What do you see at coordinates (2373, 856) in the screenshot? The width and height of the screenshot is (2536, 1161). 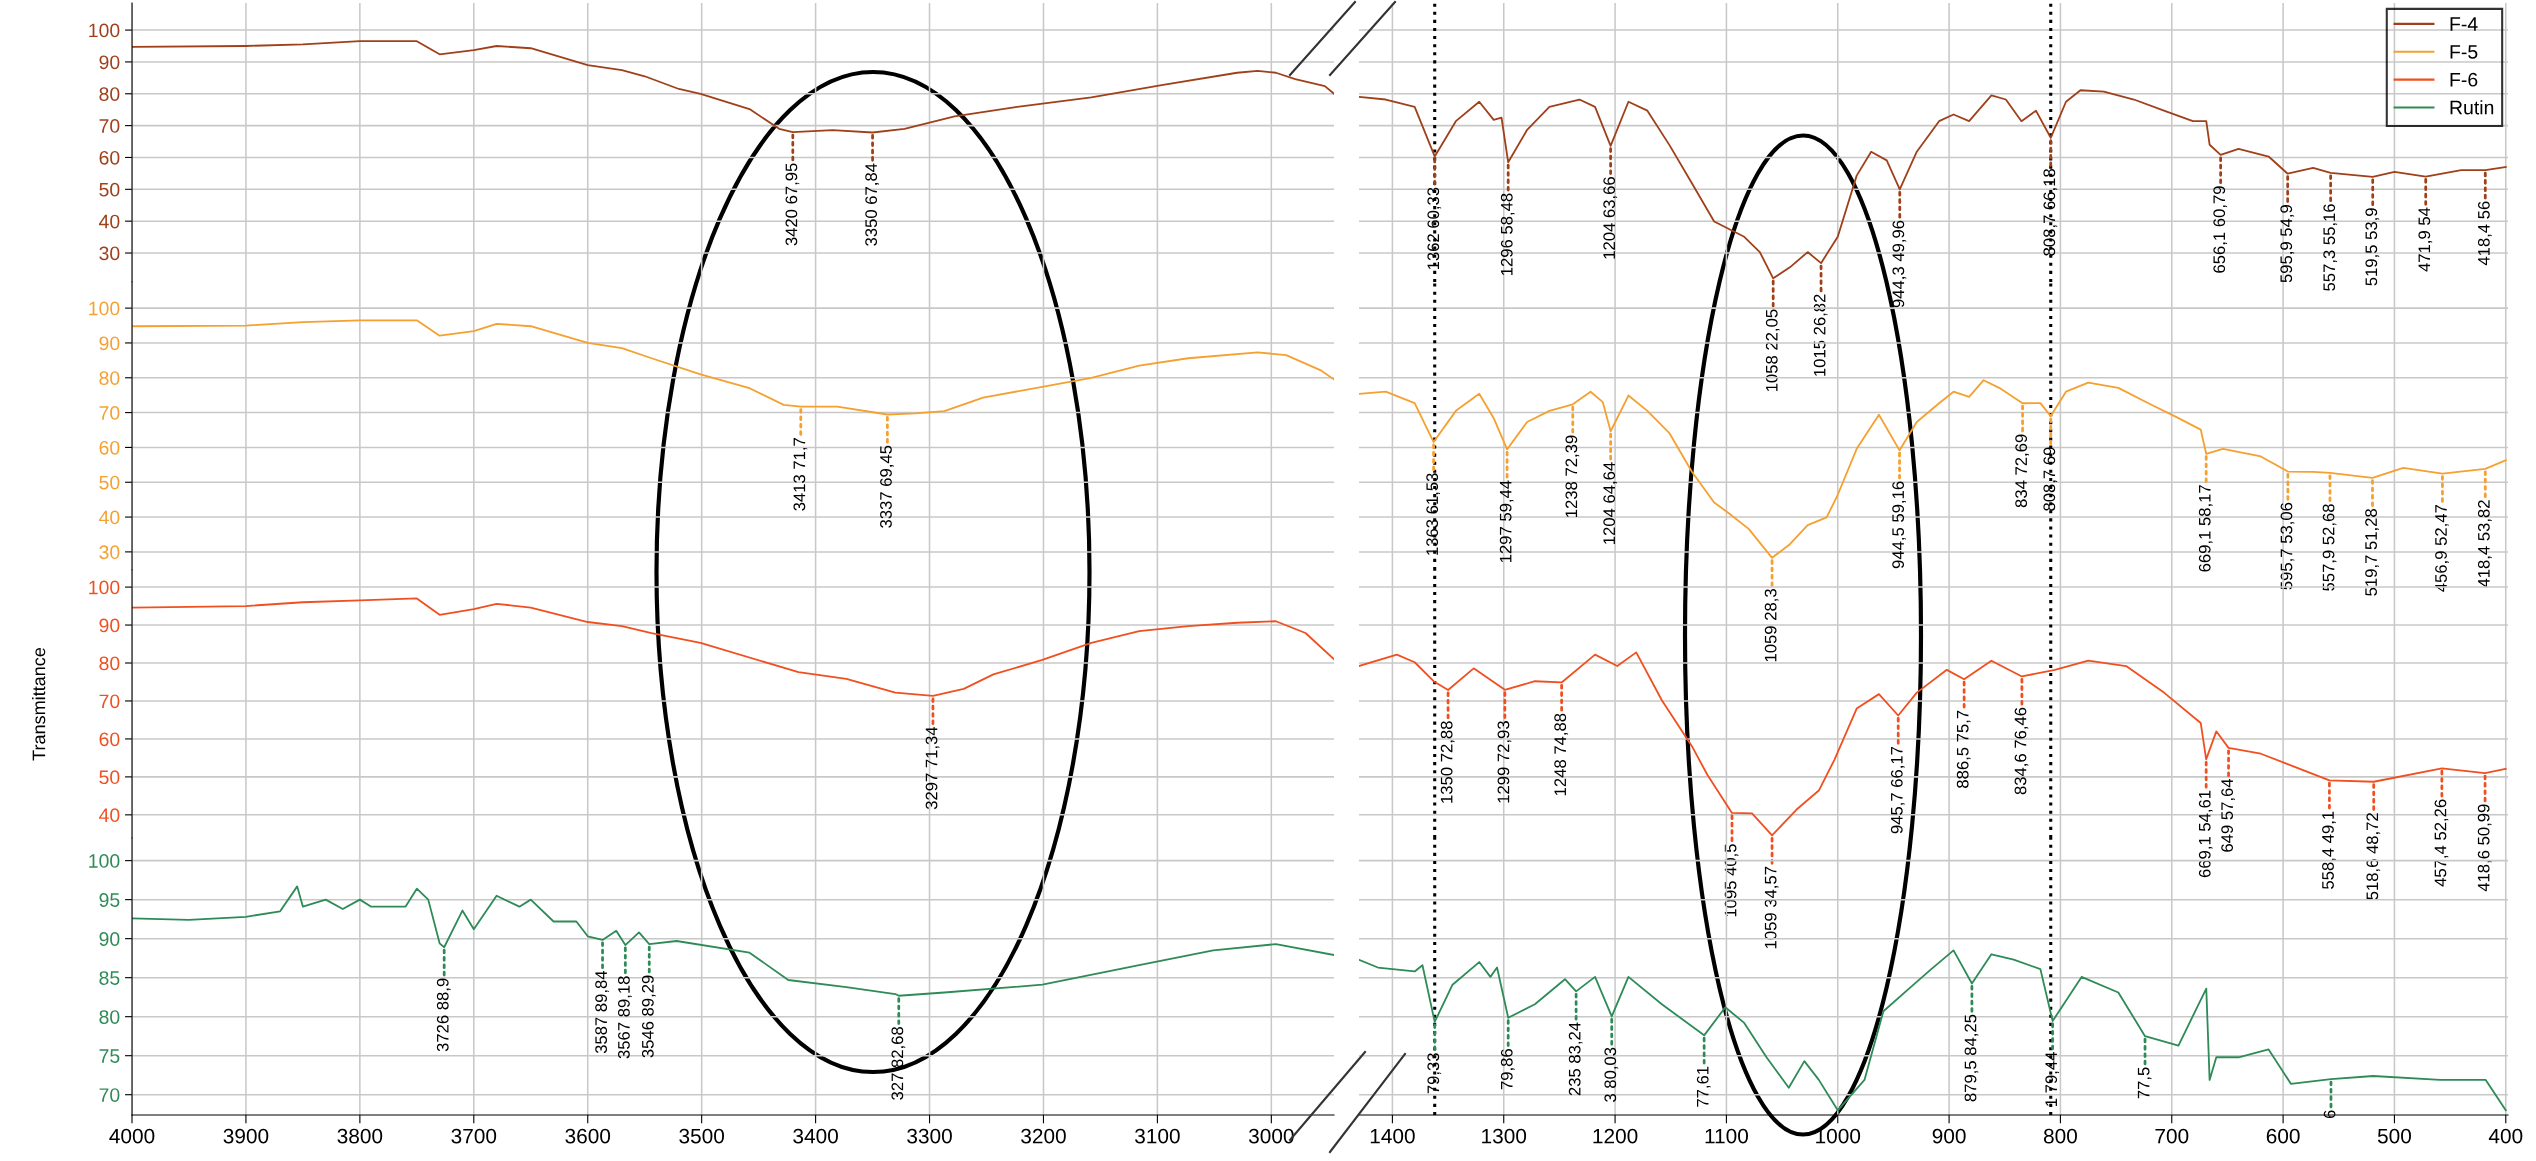 I see `annotation: 518,6 48,72` at bounding box center [2373, 856].